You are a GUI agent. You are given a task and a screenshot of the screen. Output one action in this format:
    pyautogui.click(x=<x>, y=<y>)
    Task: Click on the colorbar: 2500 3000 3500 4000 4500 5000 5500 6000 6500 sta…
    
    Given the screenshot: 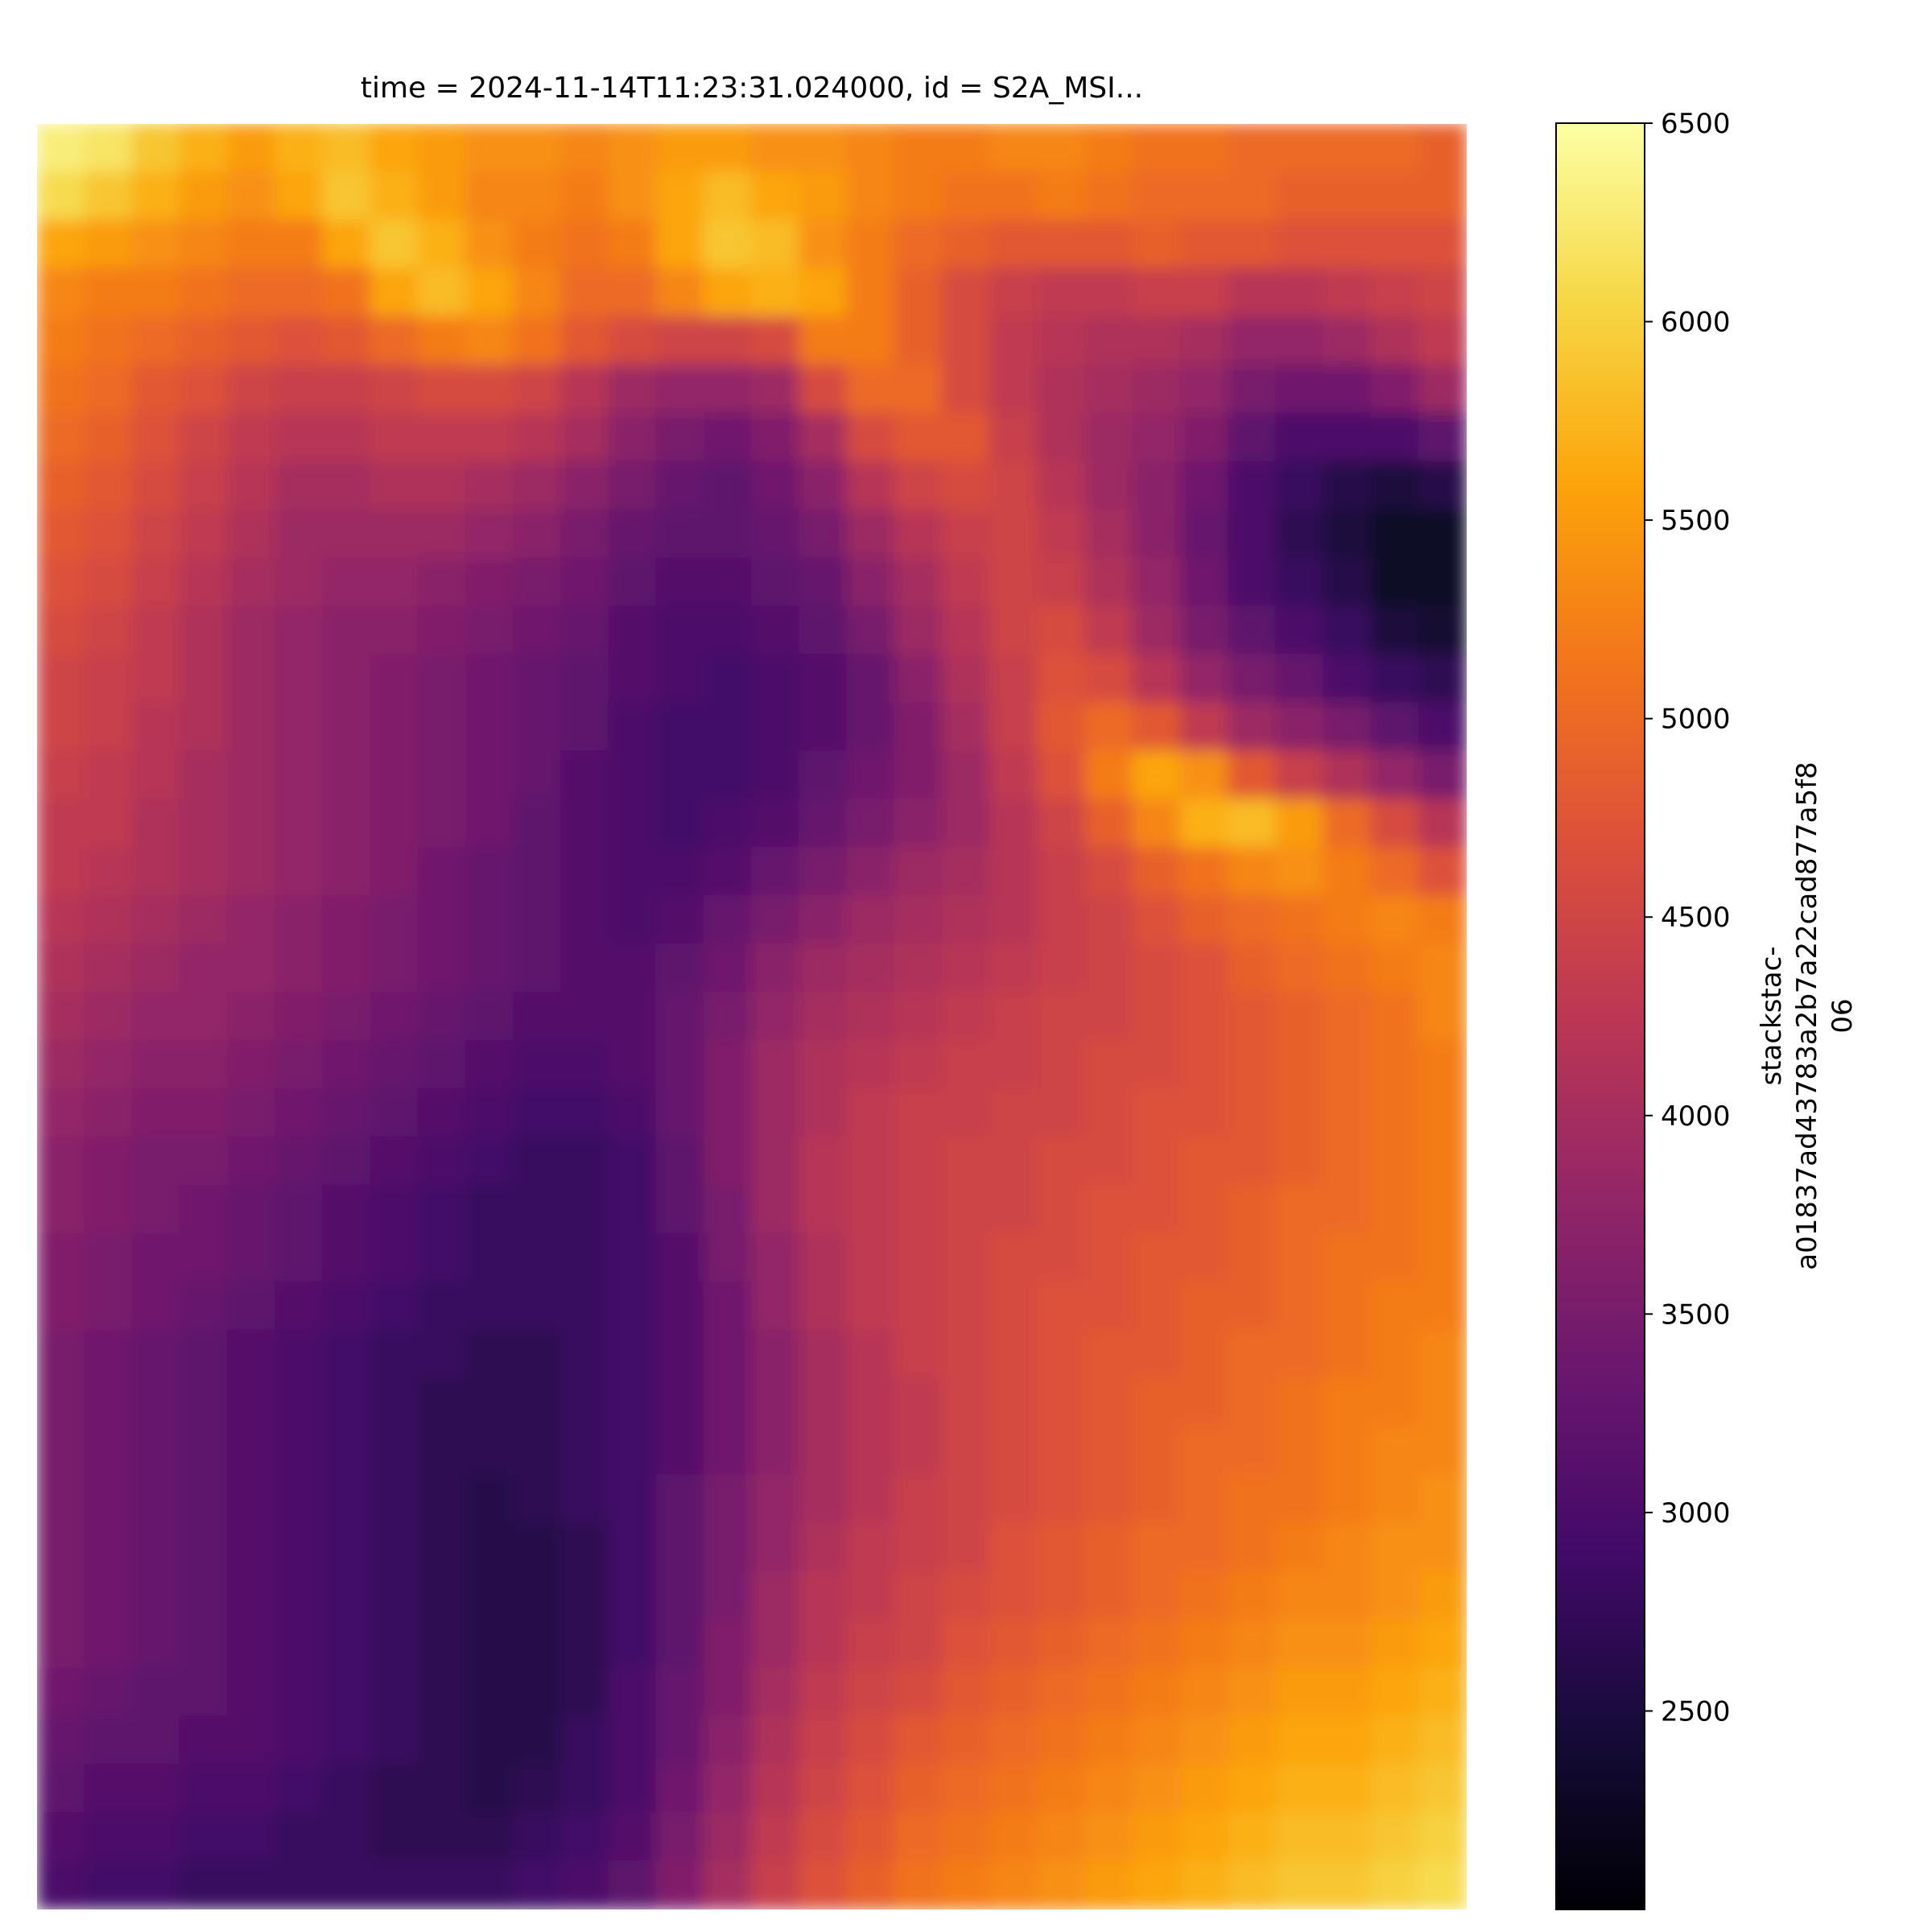 What is the action you would take?
    pyautogui.click(x=1707, y=1009)
    